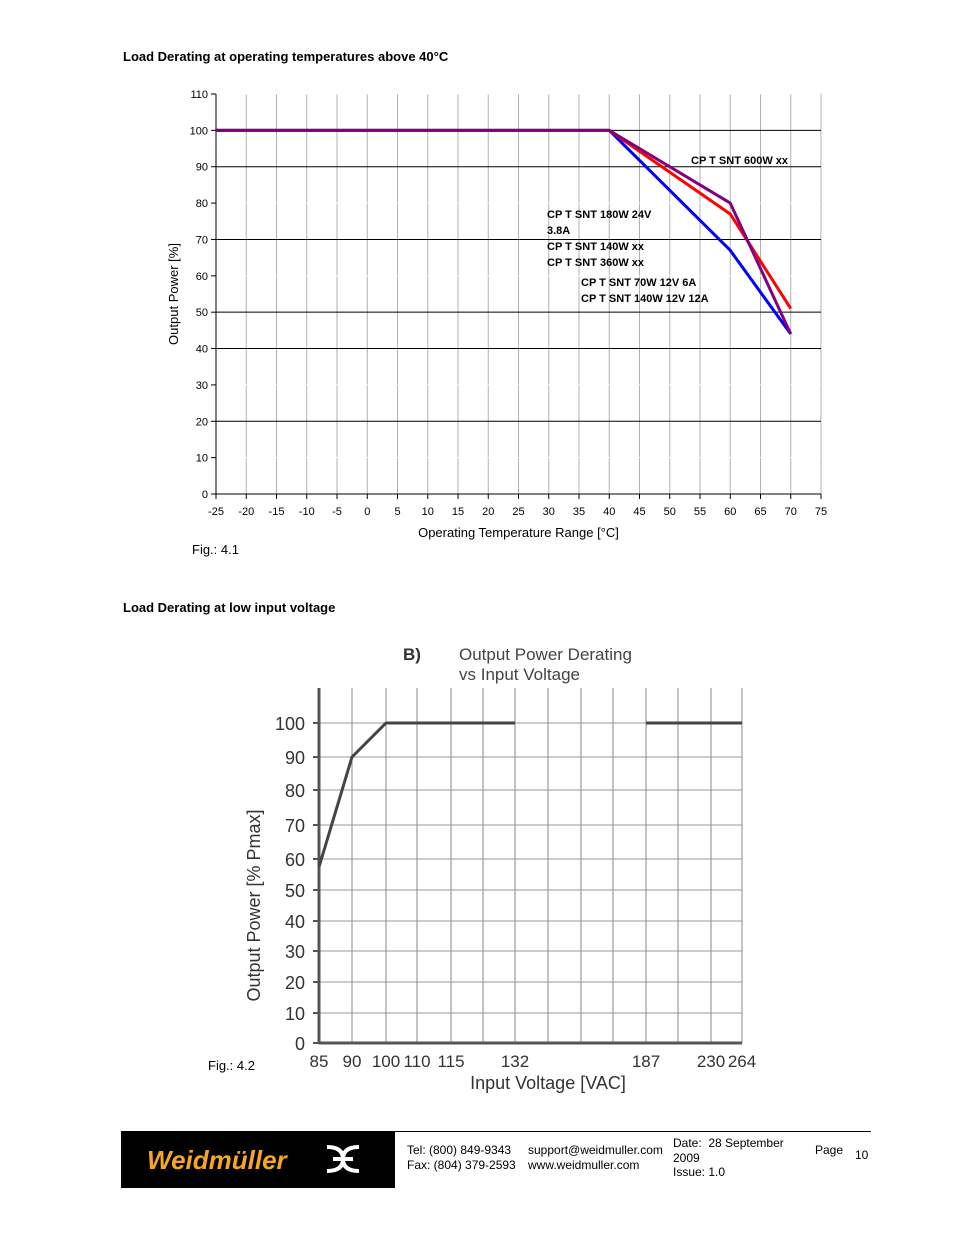 The image size is (954, 1235). What do you see at coordinates (740, 161) in the screenshot?
I see `annotation-label: CP T SNT 600W xx` at bounding box center [740, 161].